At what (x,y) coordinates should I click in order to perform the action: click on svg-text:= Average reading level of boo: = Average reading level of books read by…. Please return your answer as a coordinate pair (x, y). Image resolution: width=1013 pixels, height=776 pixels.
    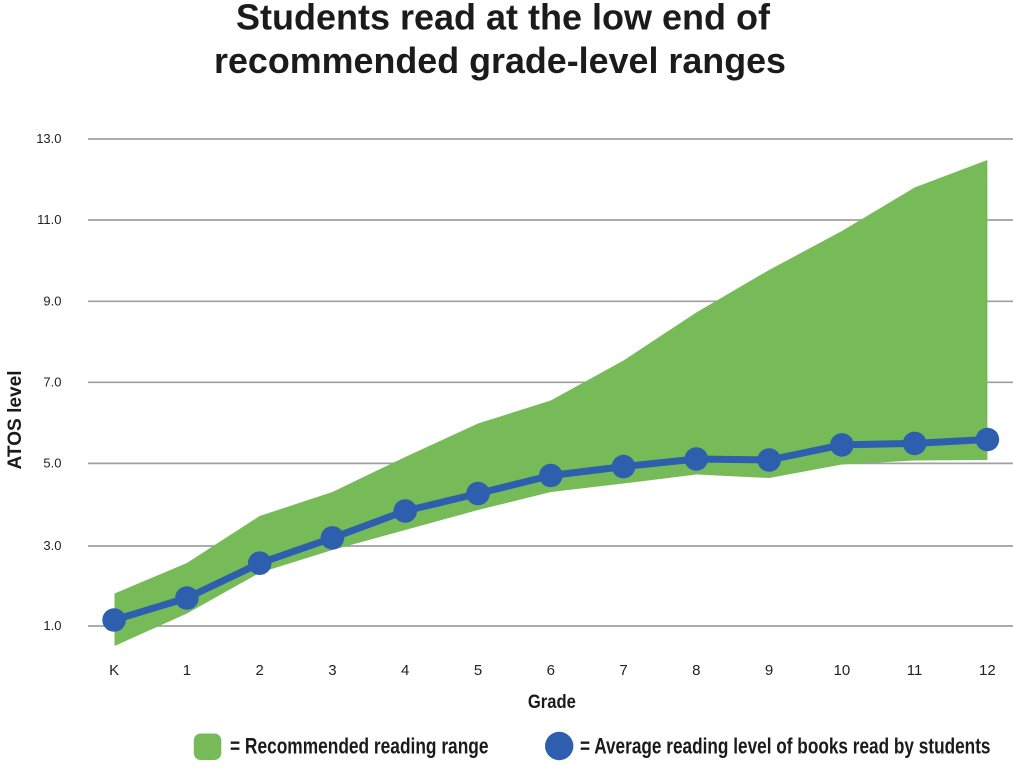
    Looking at the image, I should click on (785, 746).